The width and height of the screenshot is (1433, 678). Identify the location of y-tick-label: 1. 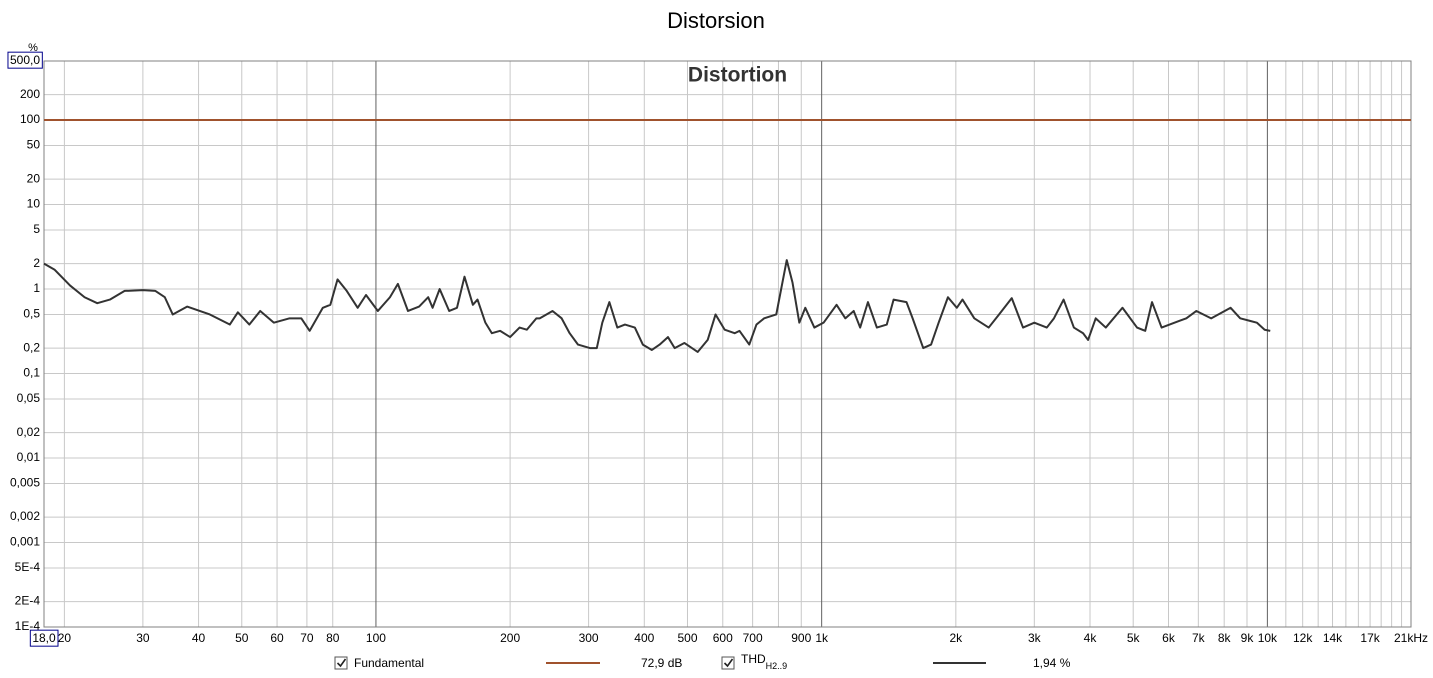
(36, 288).